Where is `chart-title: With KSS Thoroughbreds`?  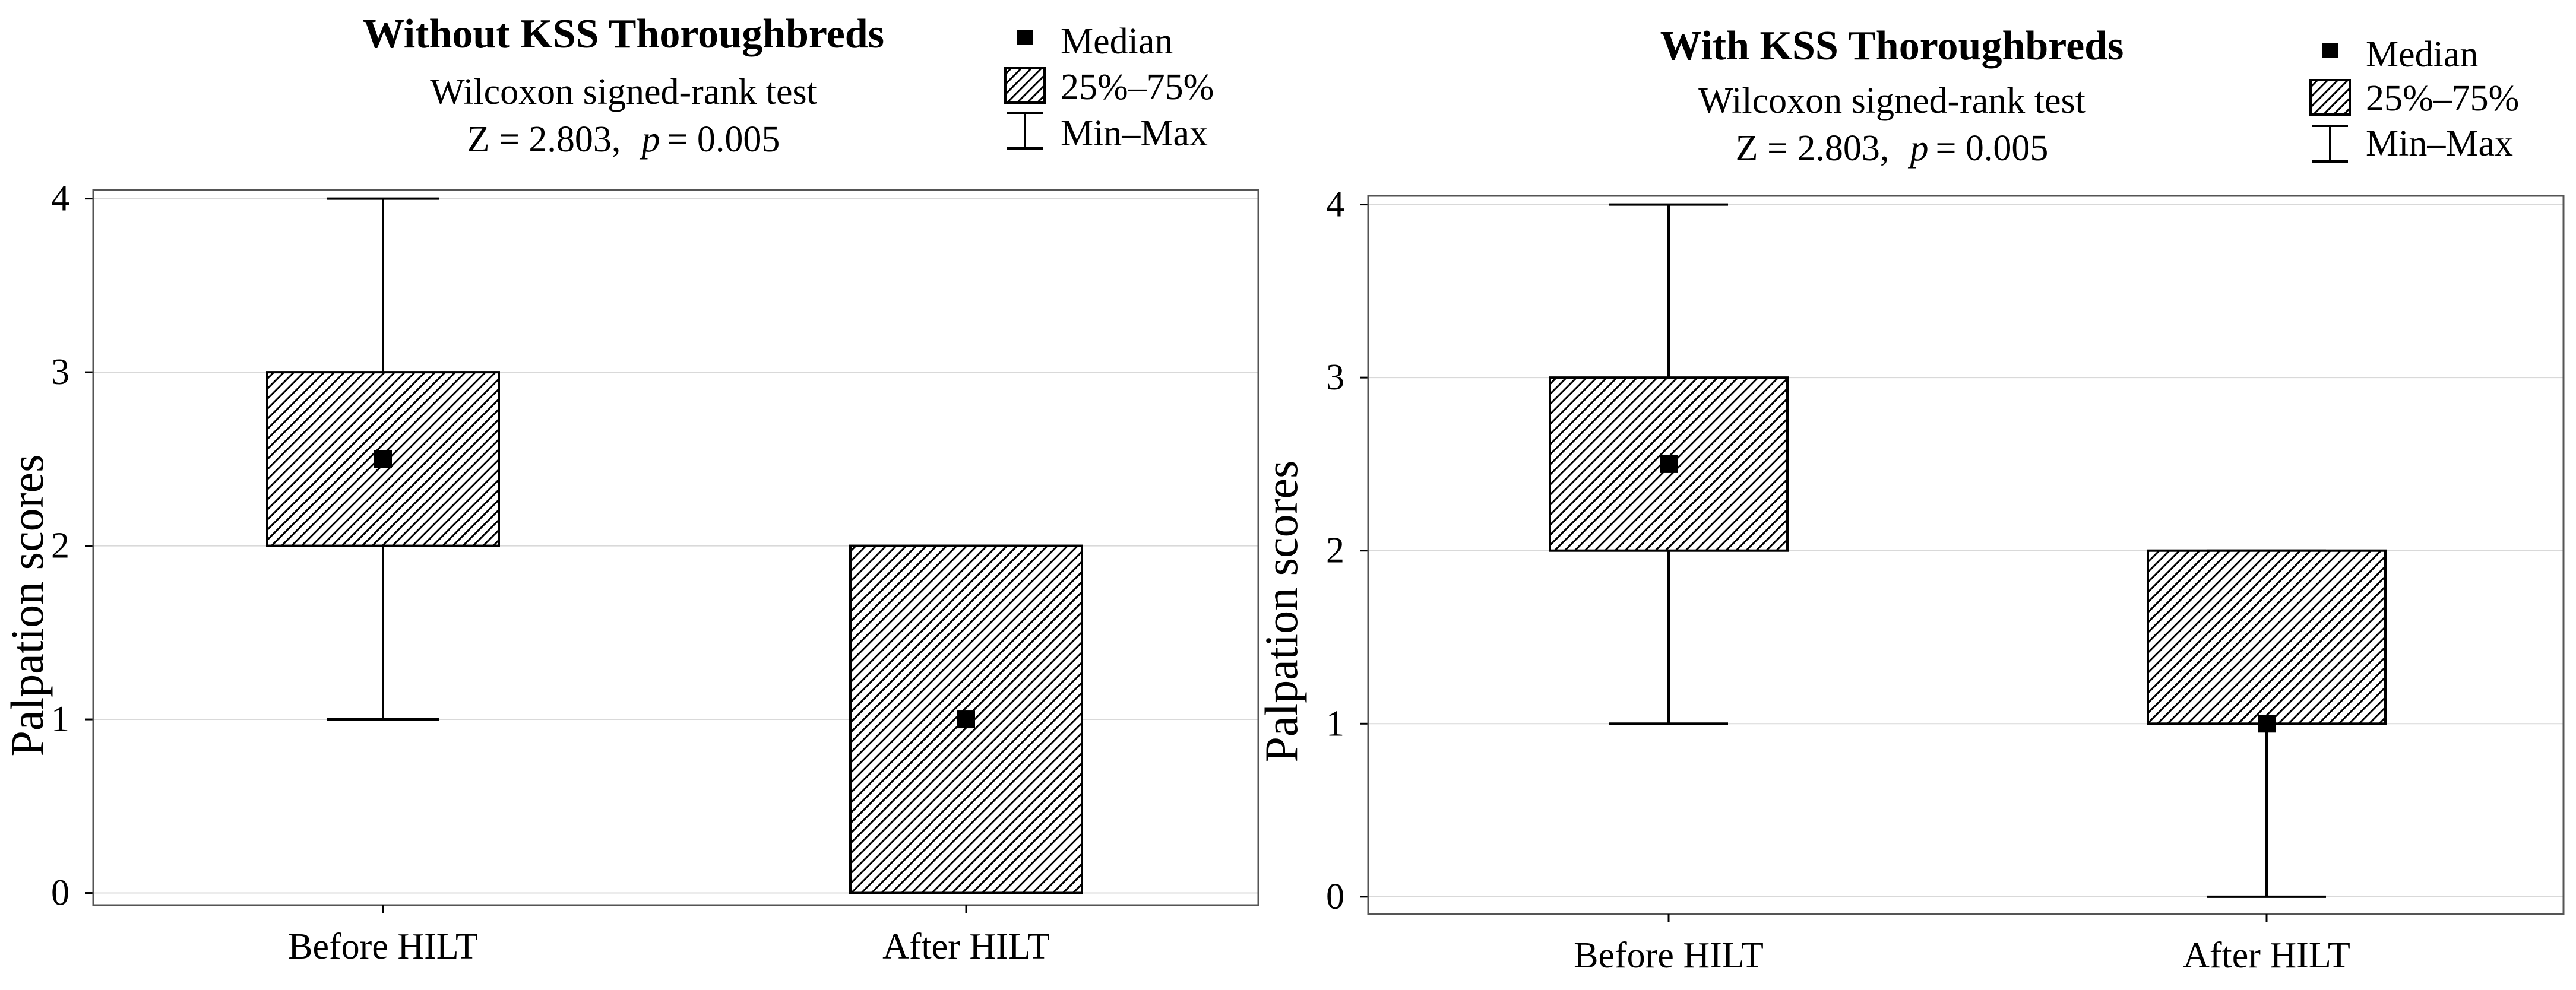
chart-title: With KSS Thoroughbreds is located at coordinates (1892, 46).